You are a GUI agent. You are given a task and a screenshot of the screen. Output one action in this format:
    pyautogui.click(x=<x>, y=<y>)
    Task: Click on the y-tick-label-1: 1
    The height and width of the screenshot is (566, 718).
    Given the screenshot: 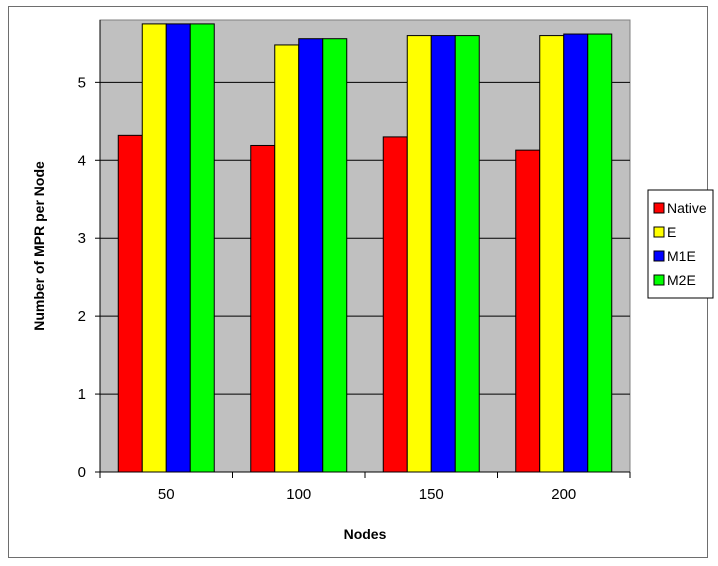 What is the action you would take?
    pyautogui.click(x=82, y=394)
    